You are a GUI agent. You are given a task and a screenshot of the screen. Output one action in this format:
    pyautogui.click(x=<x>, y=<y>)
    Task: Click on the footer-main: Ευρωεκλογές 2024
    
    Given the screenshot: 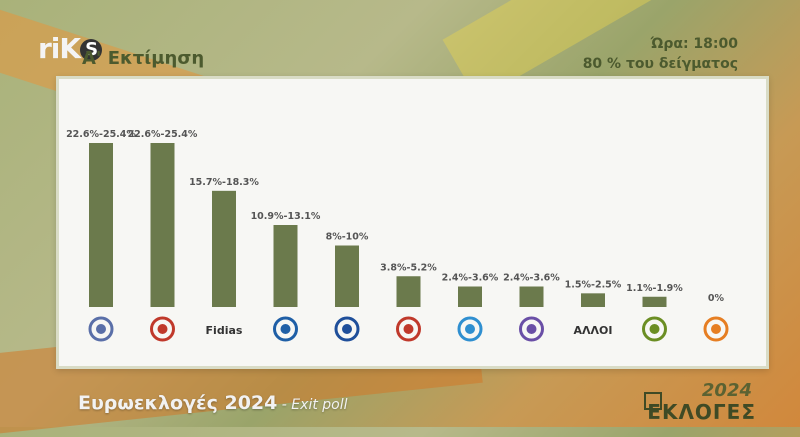 What is the action you would take?
    pyautogui.click(x=178, y=403)
    